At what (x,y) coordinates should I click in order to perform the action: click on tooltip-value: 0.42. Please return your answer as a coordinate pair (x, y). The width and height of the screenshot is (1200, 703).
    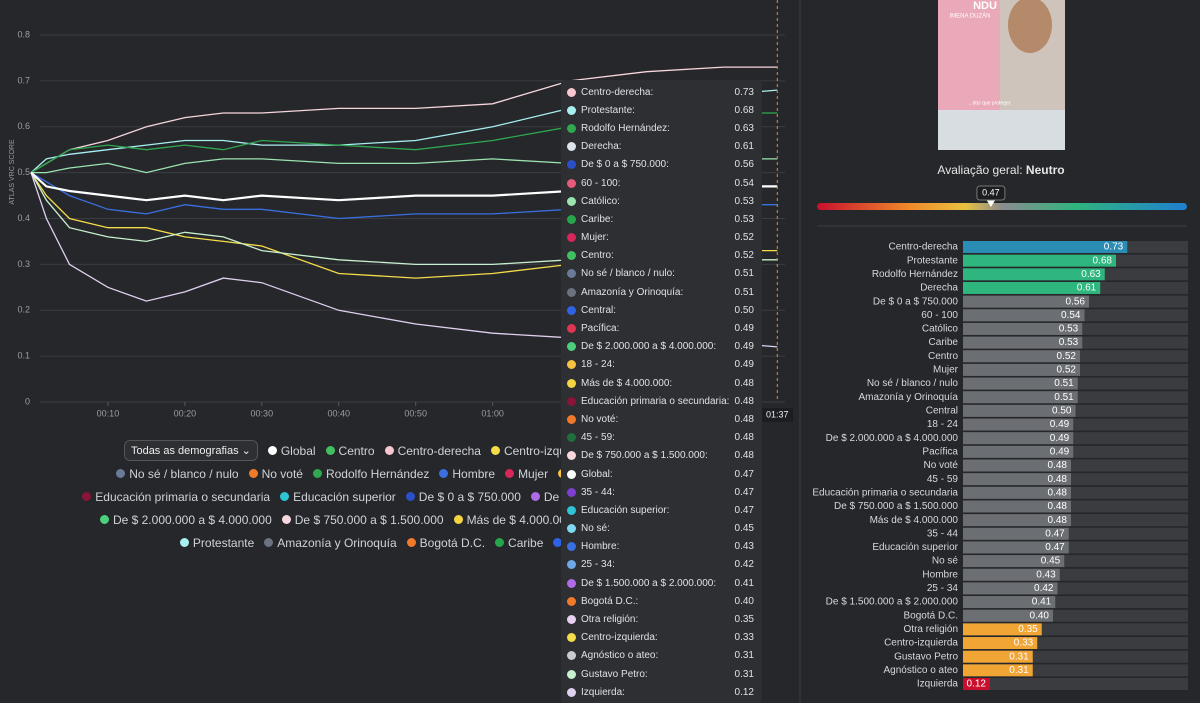
    Looking at the image, I should click on (744, 565).